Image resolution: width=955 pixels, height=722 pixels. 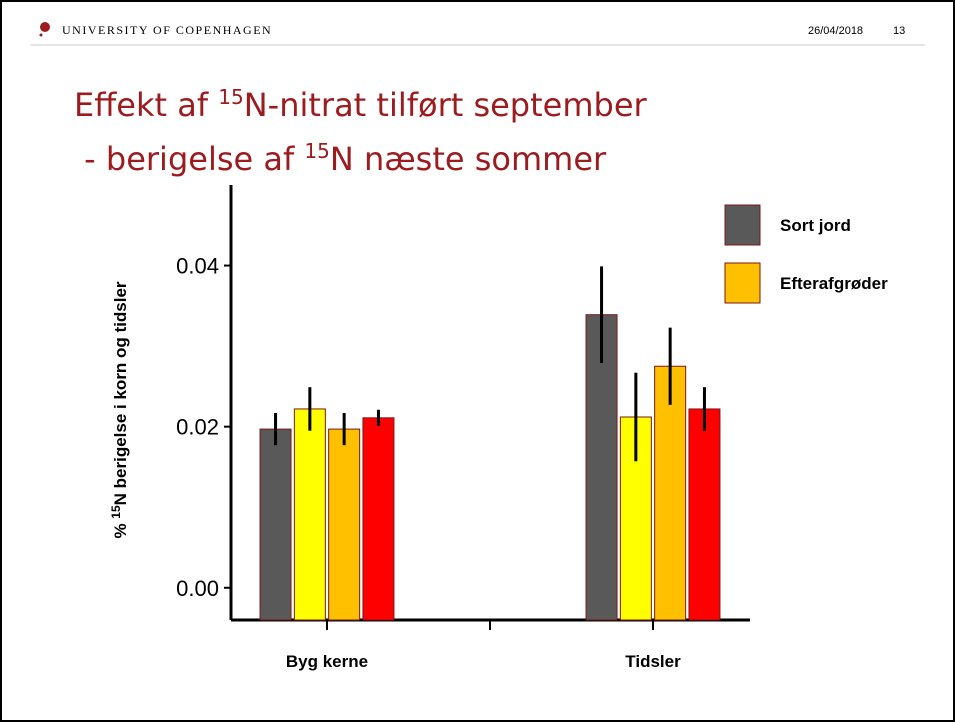 I want to click on page-number: 13, so click(x=899, y=31).